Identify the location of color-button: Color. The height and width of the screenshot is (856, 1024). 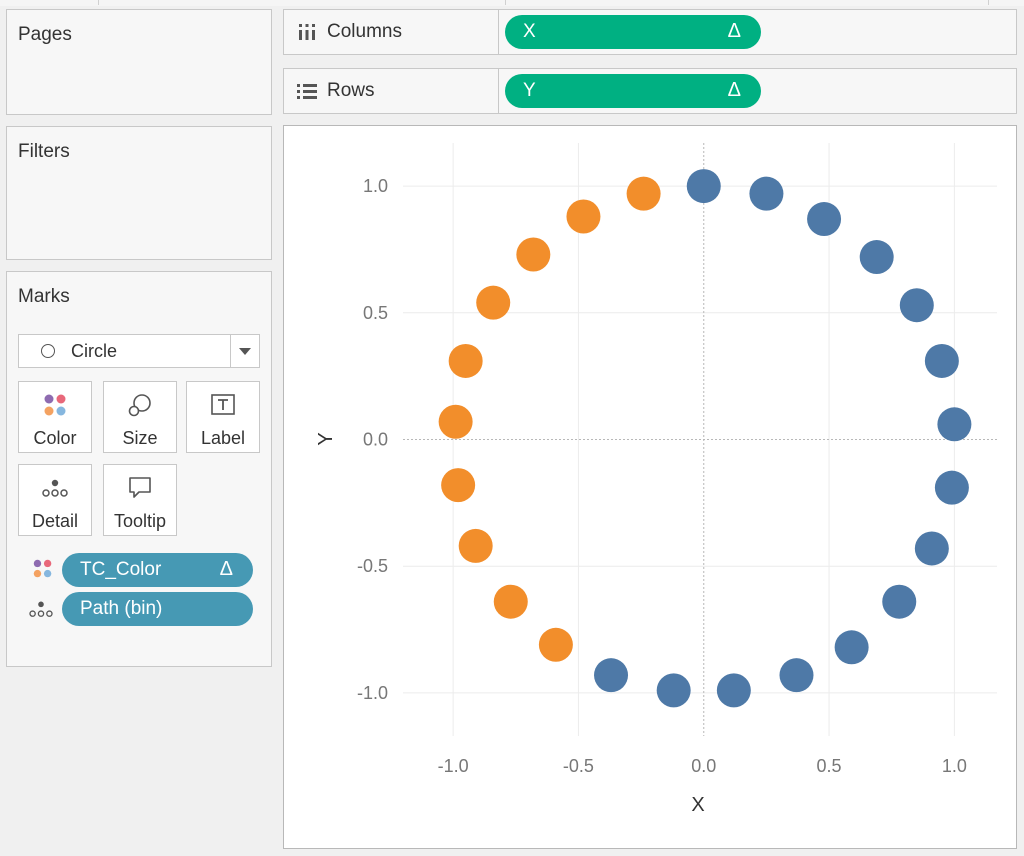
(55, 417).